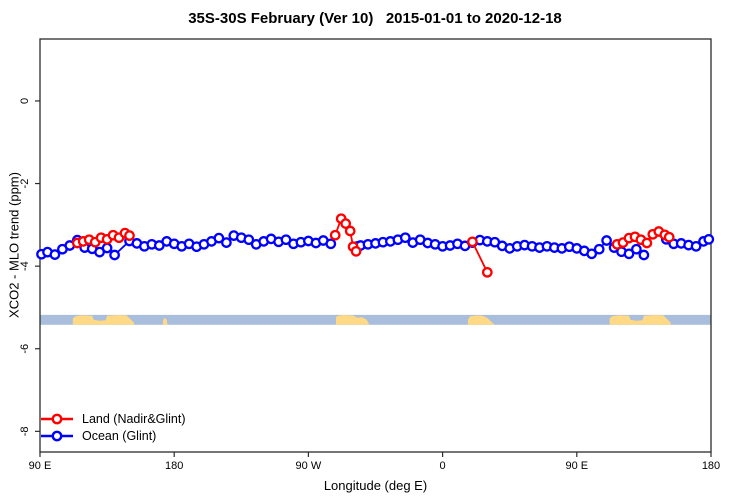  I want to click on y-axis-title: XCO2 - MLO trend (ppm), so click(14, 245).